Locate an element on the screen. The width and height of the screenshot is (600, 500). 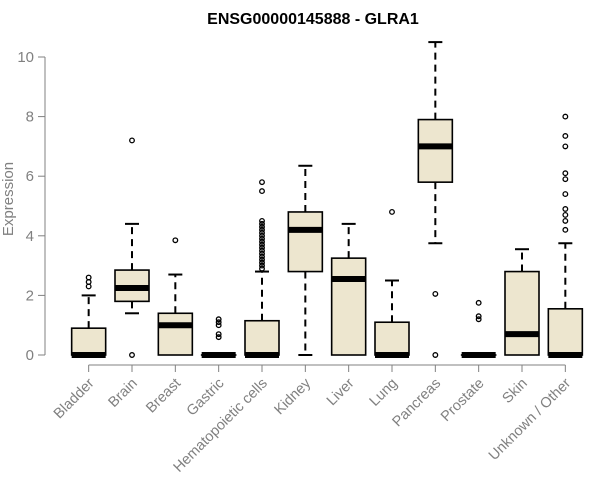
box-kidney is located at coordinates (305, 260).